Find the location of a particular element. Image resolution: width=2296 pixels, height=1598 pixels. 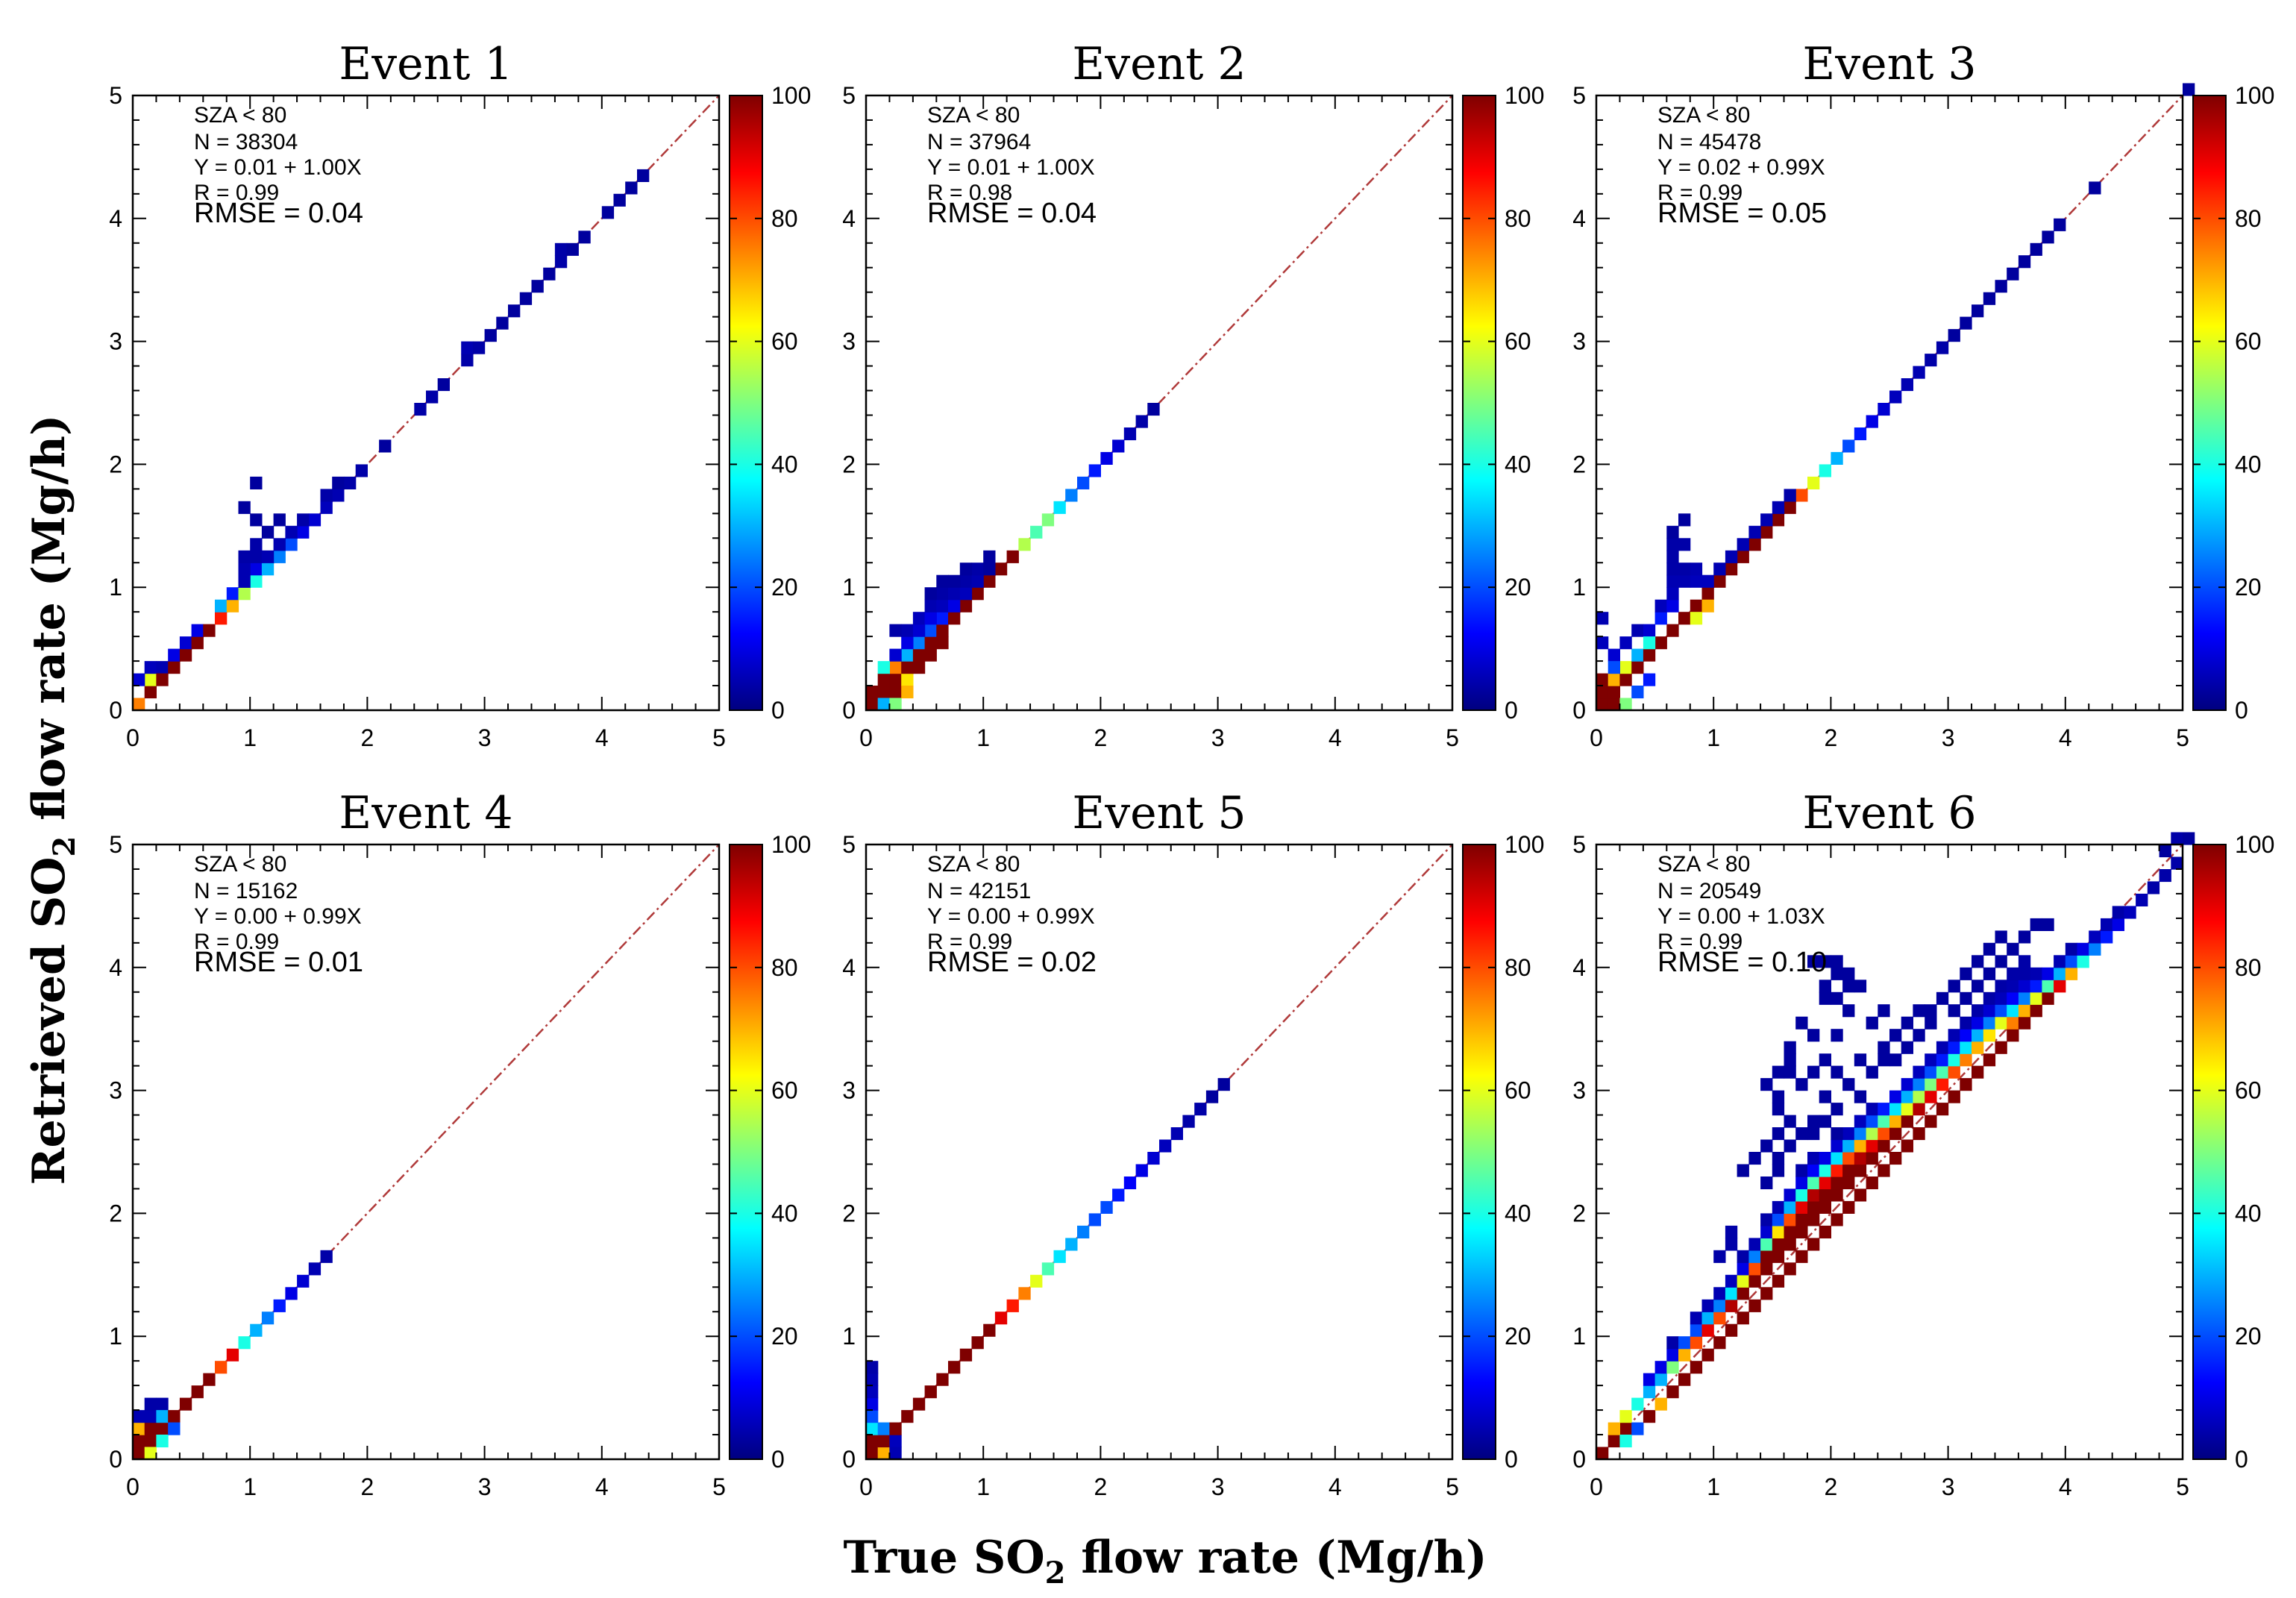

colorbar-tick-label: 100 is located at coordinates (791, 845).